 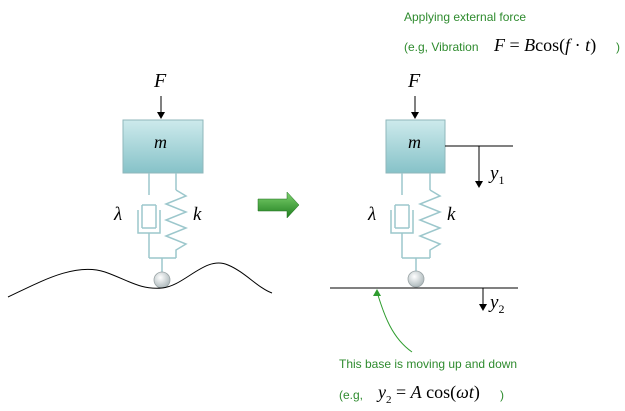 I want to click on left-mass-block, so click(x=163, y=146).